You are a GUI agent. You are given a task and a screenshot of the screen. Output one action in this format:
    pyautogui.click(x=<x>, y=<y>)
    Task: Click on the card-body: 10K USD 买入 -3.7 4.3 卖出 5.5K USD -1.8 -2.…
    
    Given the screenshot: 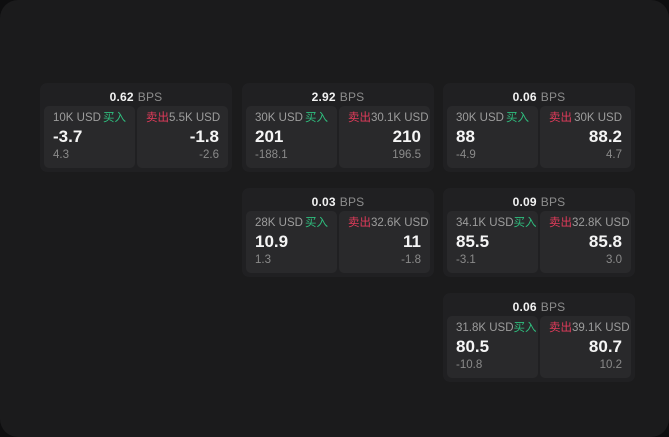 What is the action you would take?
    pyautogui.click(x=136, y=137)
    